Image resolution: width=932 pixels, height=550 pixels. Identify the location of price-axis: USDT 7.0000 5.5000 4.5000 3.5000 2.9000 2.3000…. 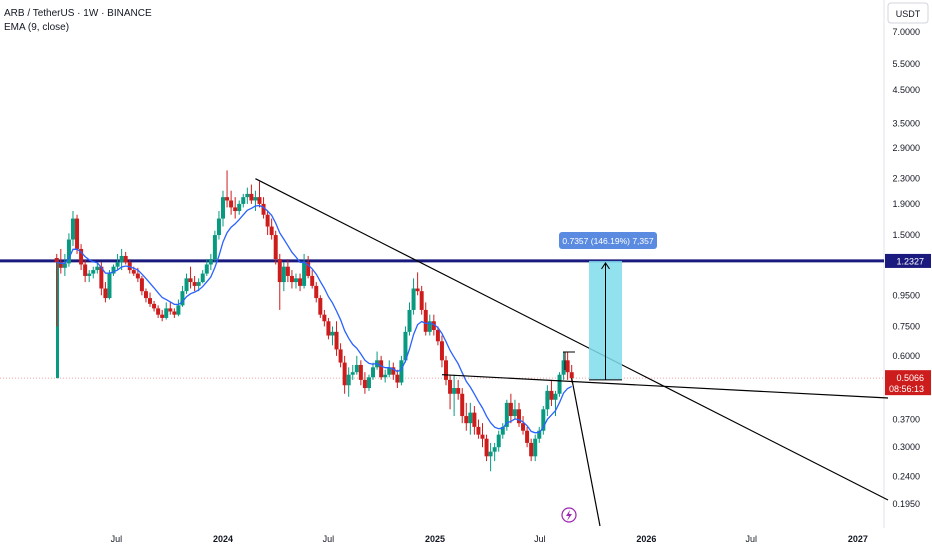
(907, 264).